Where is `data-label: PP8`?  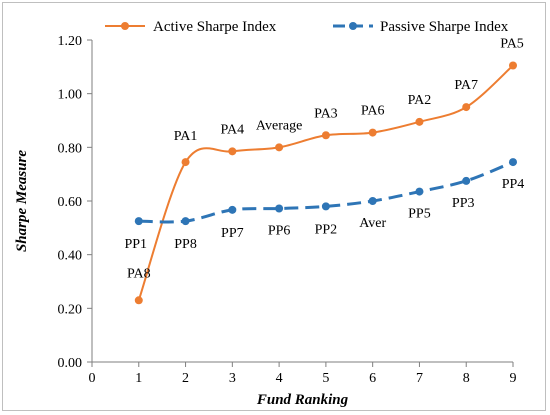
data-label: PP8 is located at coordinates (185, 244).